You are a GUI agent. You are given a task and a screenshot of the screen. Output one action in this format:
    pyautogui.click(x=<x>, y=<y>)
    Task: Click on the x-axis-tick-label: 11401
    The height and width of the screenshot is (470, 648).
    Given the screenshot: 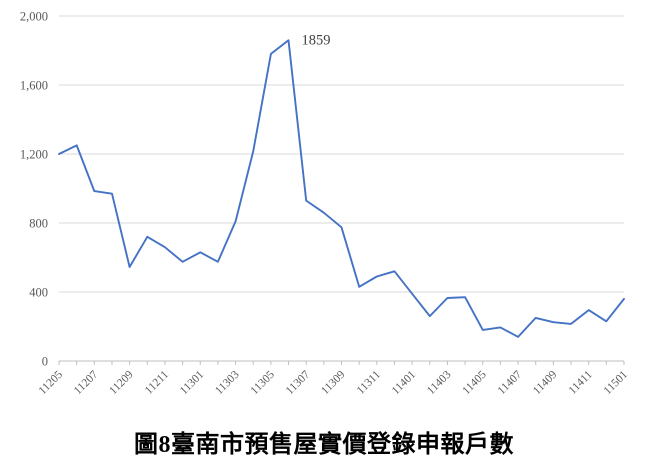 What is the action you would take?
    pyautogui.click(x=404, y=382)
    